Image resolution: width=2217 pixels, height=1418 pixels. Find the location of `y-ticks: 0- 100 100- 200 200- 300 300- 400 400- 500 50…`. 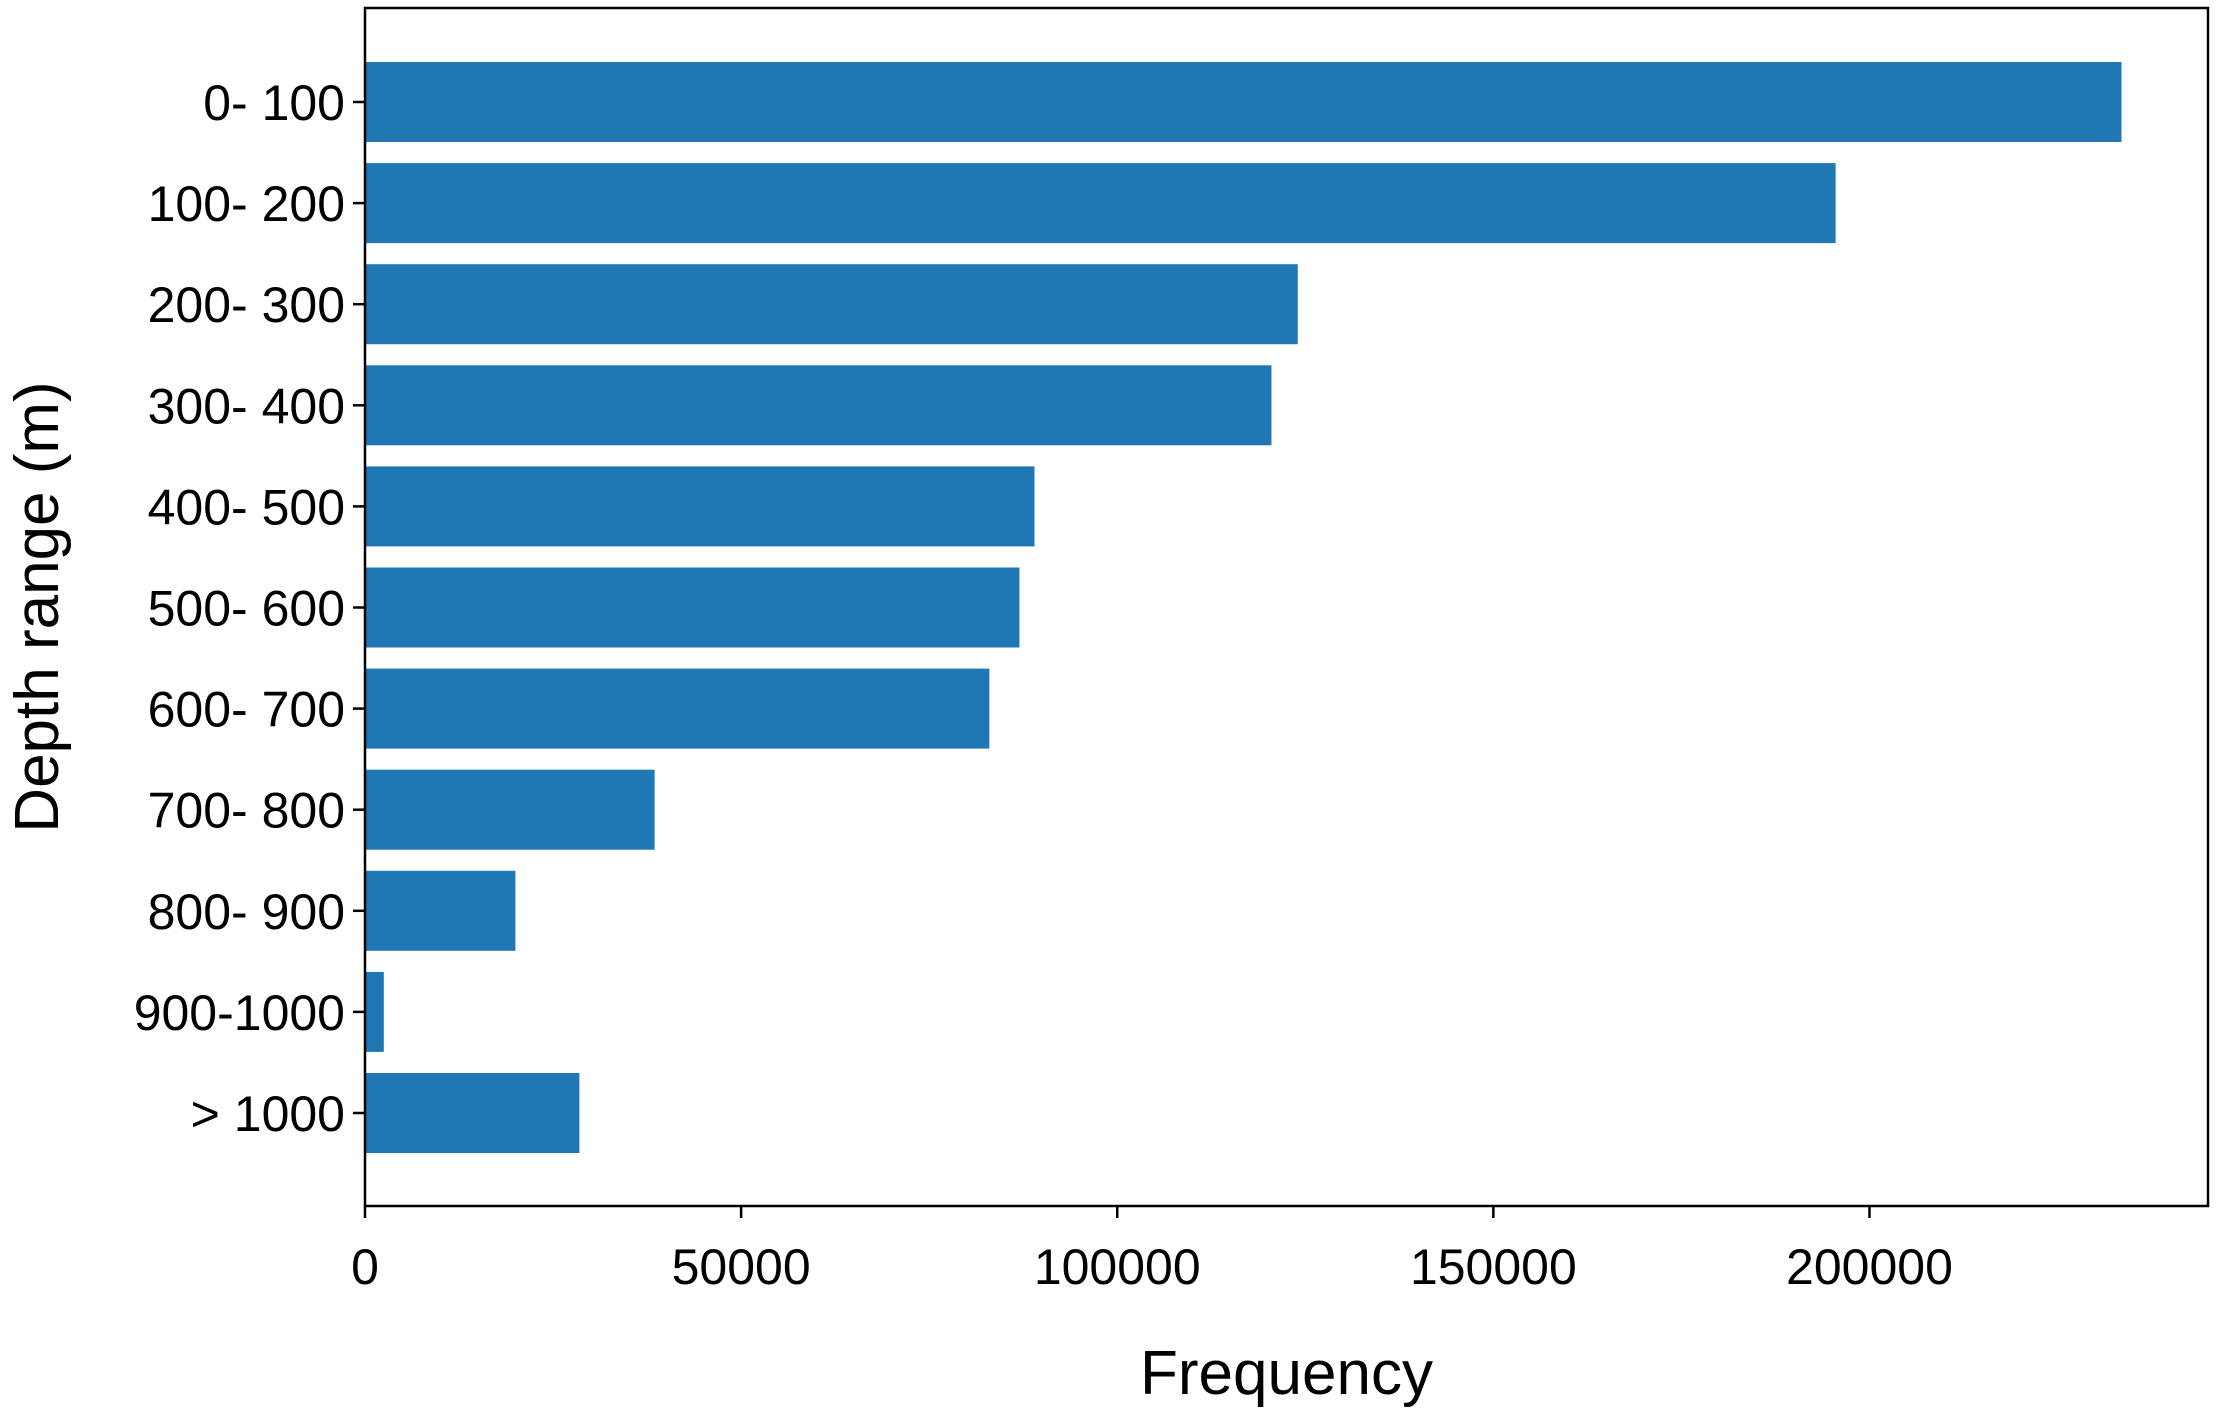

y-ticks: 0- 100 100- 200 200- 300 300- 400 400- 500 50… is located at coordinates (249, 608).